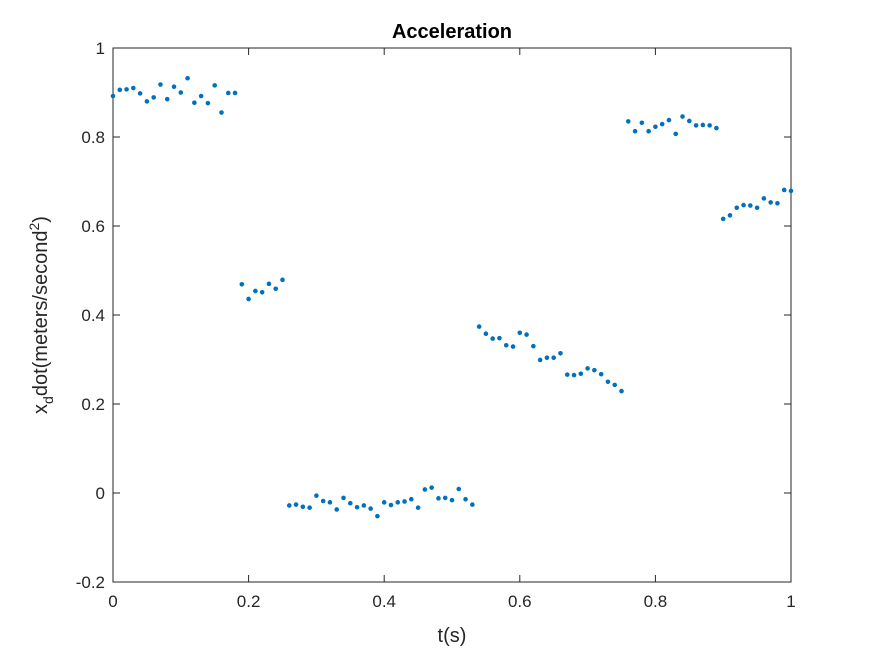 This screenshot has width=875, height=656. I want to click on x-axis-label: t(s), so click(452, 636).